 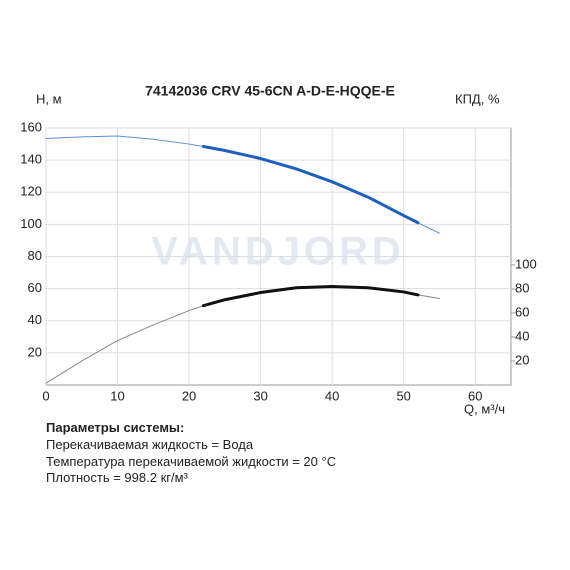 What do you see at coordinates (477, 98) in the screenshot?
I see `y2-axis-label: КПД, %` at bounding box center [477, 98].